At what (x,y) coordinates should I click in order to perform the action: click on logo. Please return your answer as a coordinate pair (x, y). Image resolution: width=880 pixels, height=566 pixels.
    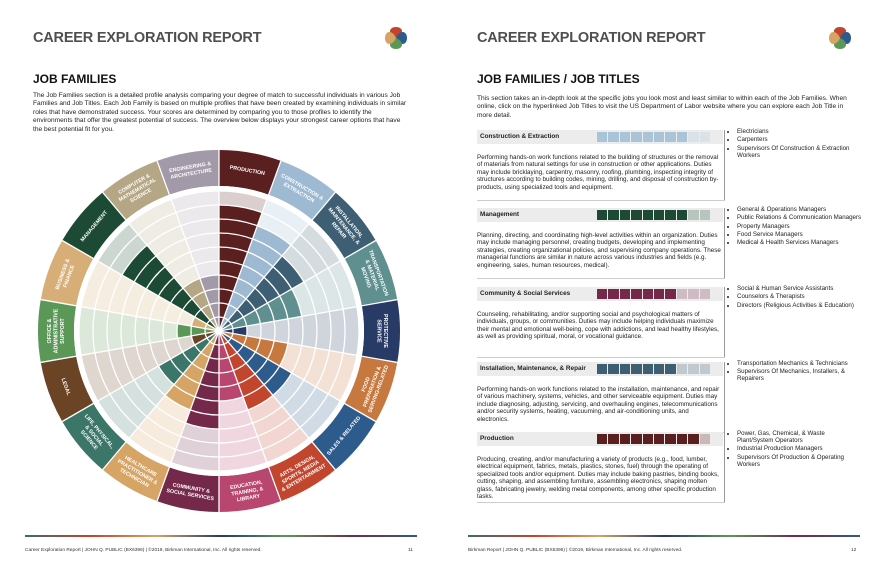
    Looking at the image, I should click on (840, 38).